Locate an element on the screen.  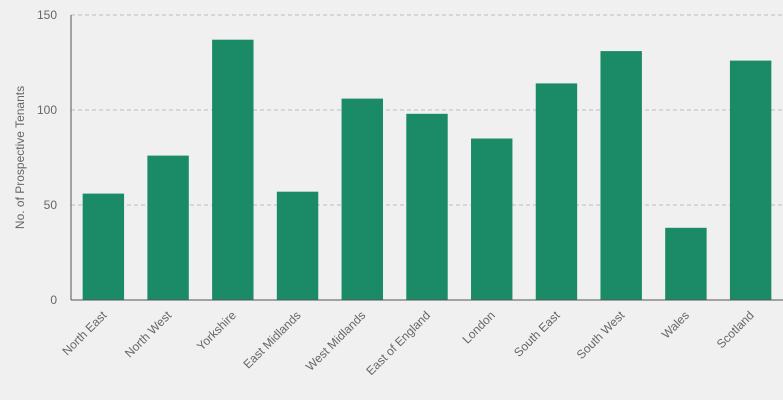
bar-south-east is located at coordinates (556, 192).